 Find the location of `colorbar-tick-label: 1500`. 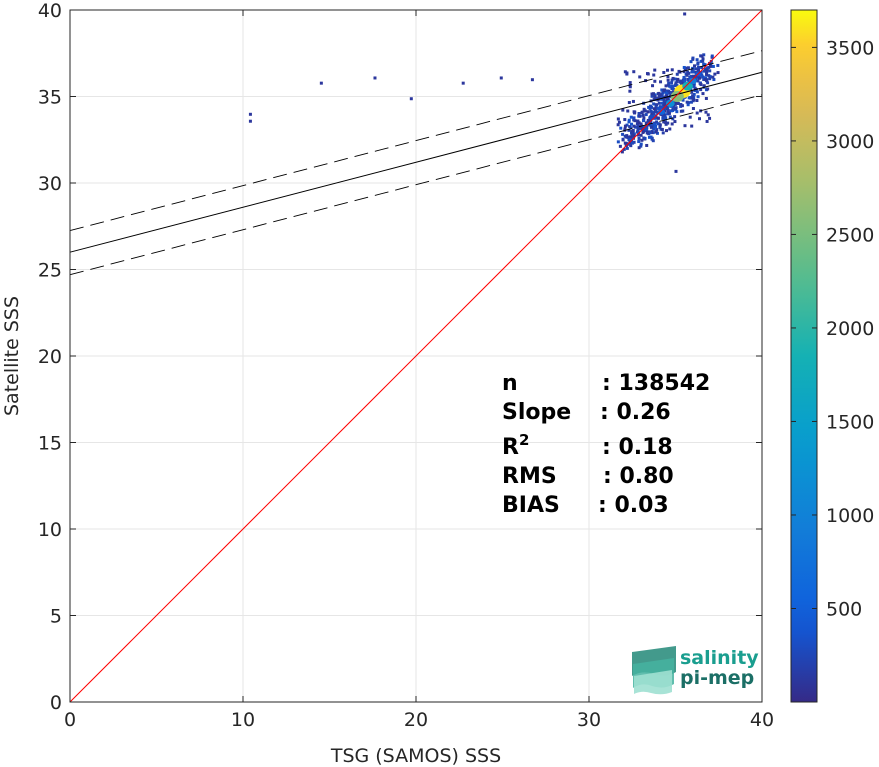

colorbar-tick-label: 1500 is located at coordinates (850, 422).